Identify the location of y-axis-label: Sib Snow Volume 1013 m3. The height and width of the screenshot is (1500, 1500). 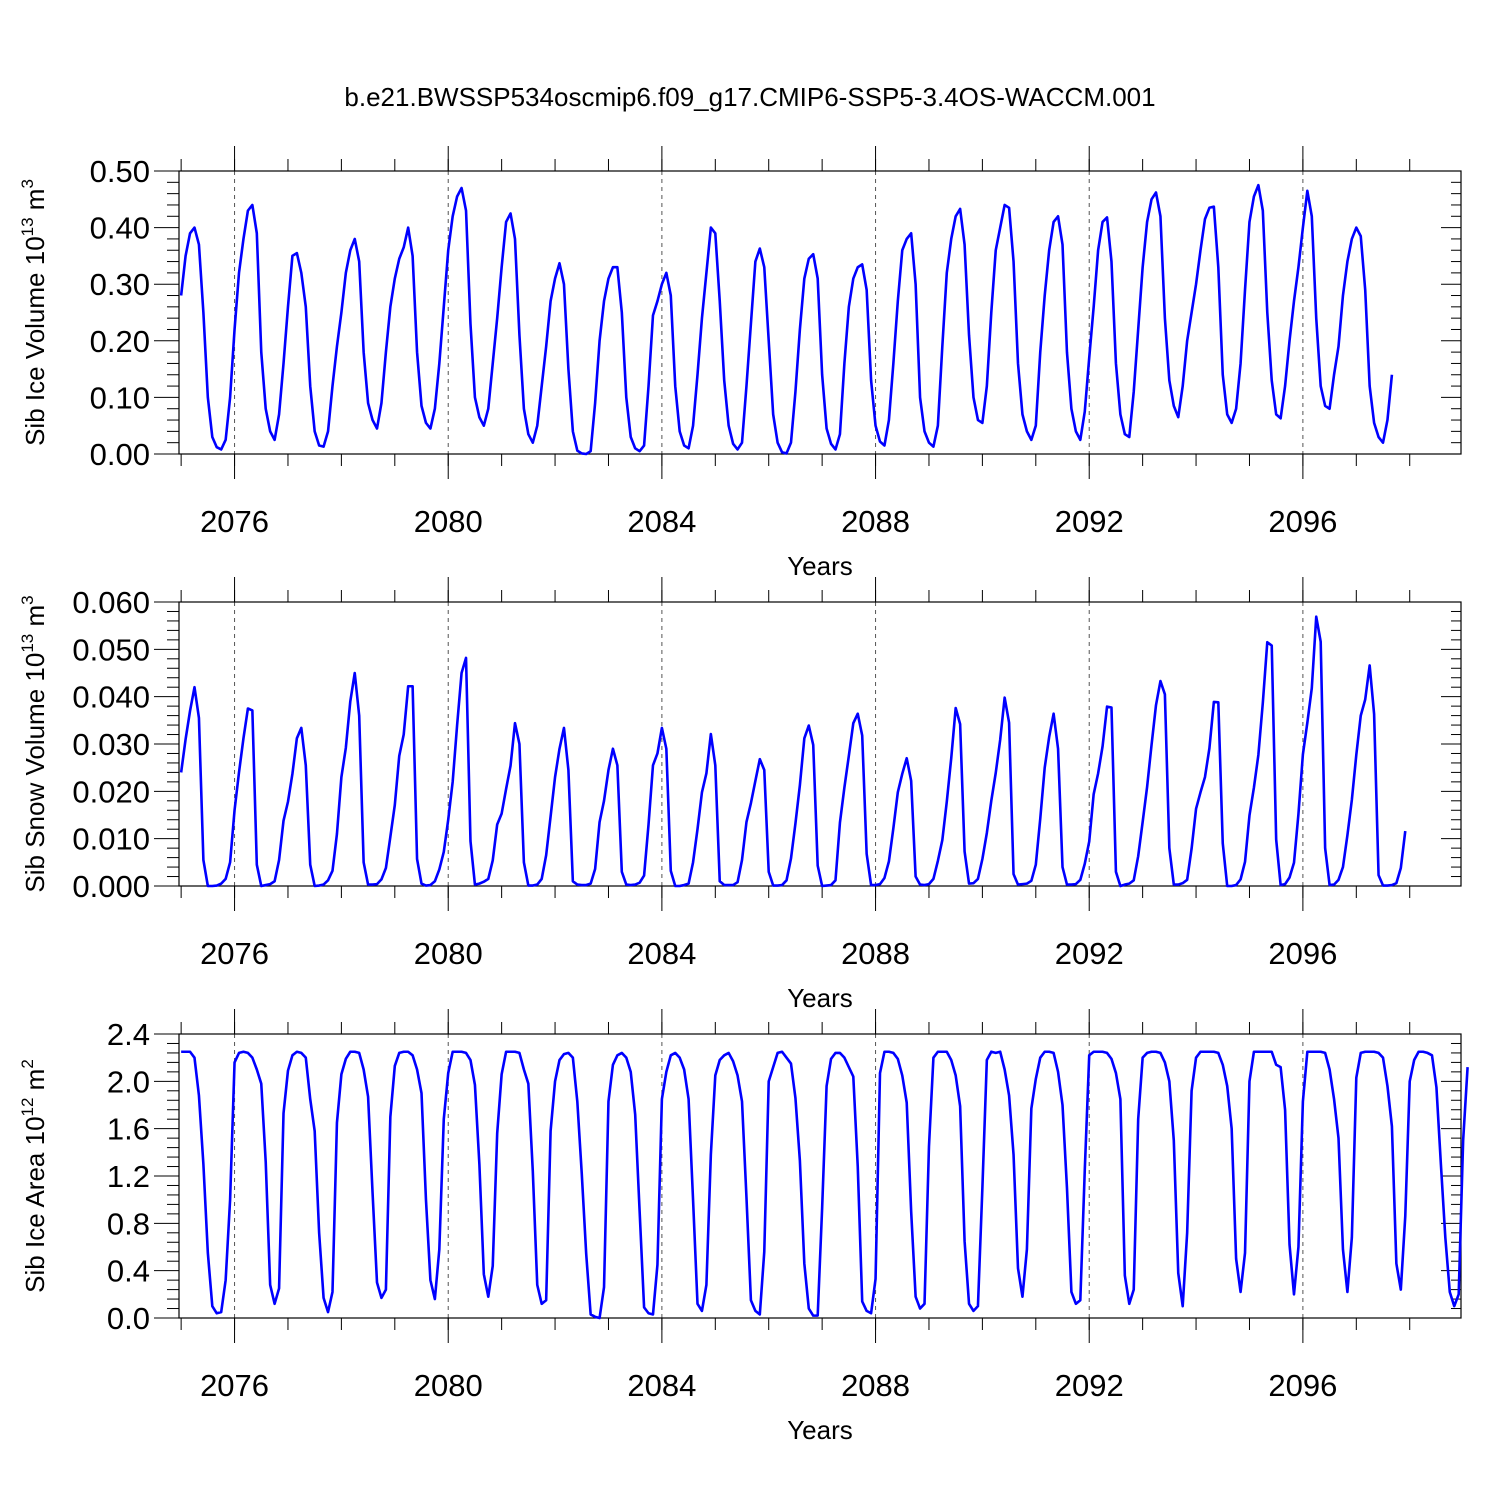
(34, 743).